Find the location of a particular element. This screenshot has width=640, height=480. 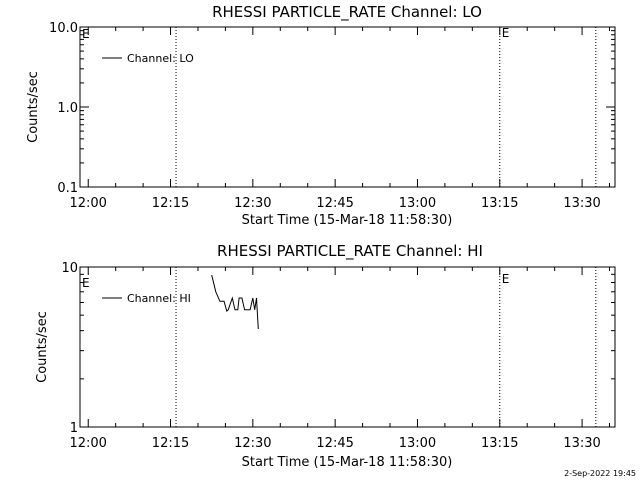

y-tick-label: 1 is located at coordinates (74, 428).